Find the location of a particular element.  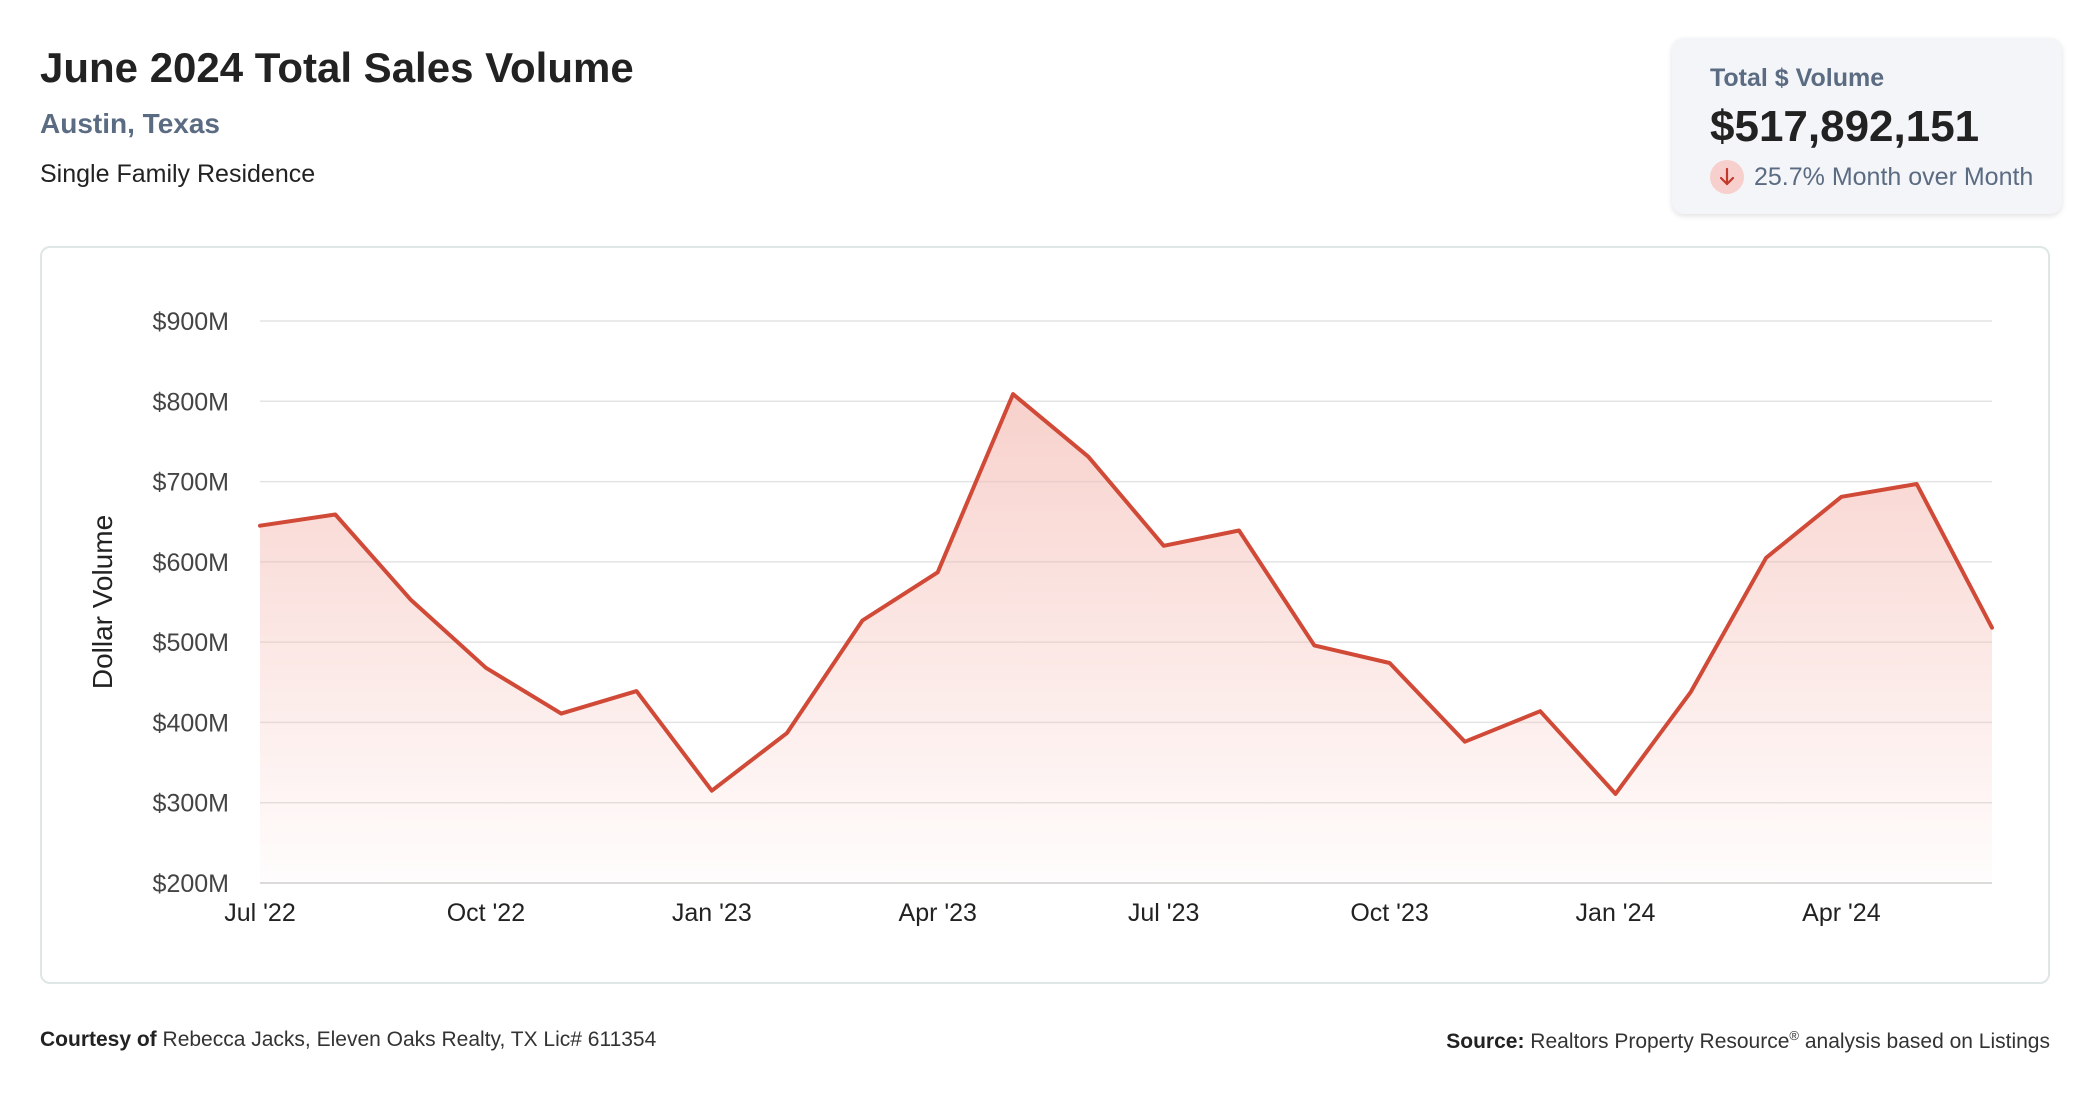

x-tick-label: Apr '24 is located at coordinates (1841, 913).